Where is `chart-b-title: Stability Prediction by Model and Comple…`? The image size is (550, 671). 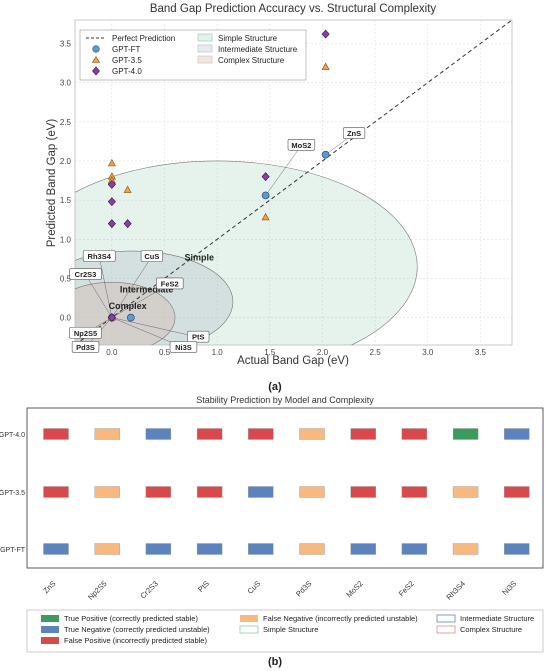
chart-b-title: Stability Prediction by Model and Comple… is located at coordinates (285, 400).